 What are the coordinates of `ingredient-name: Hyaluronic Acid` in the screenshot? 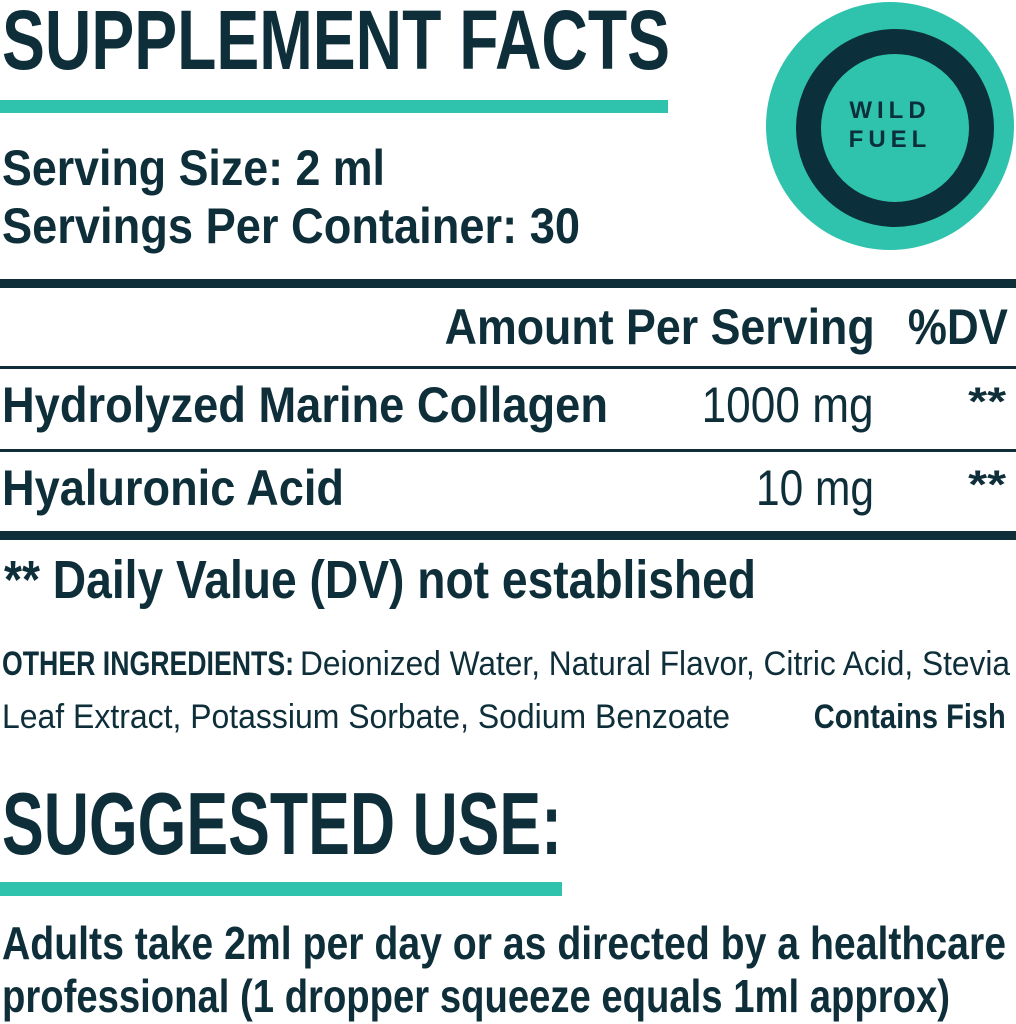 It's located at (173, 488).